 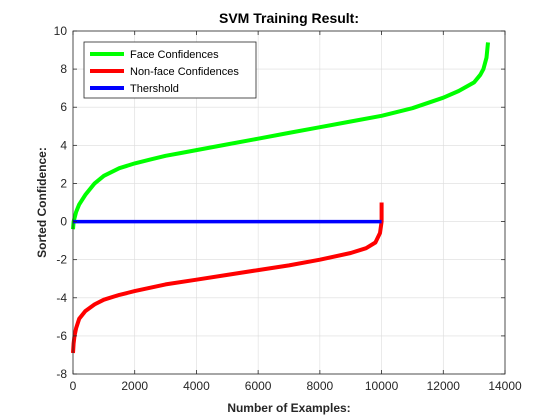 What do you see at coordinates (134, 386) in the screenshot?
I see `x-tick-label: 2000` at bounding box center [134, 386].